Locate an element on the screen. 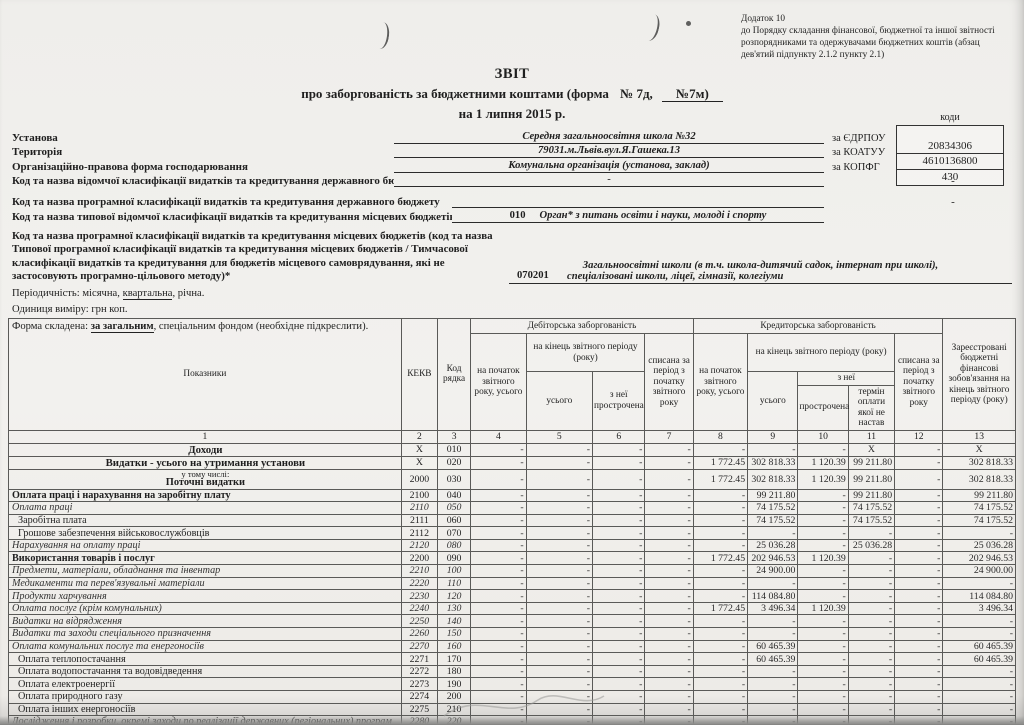 This screenshot has height=725, width=1024. row-kekv: 2100 is located at coordinates (419, 495).